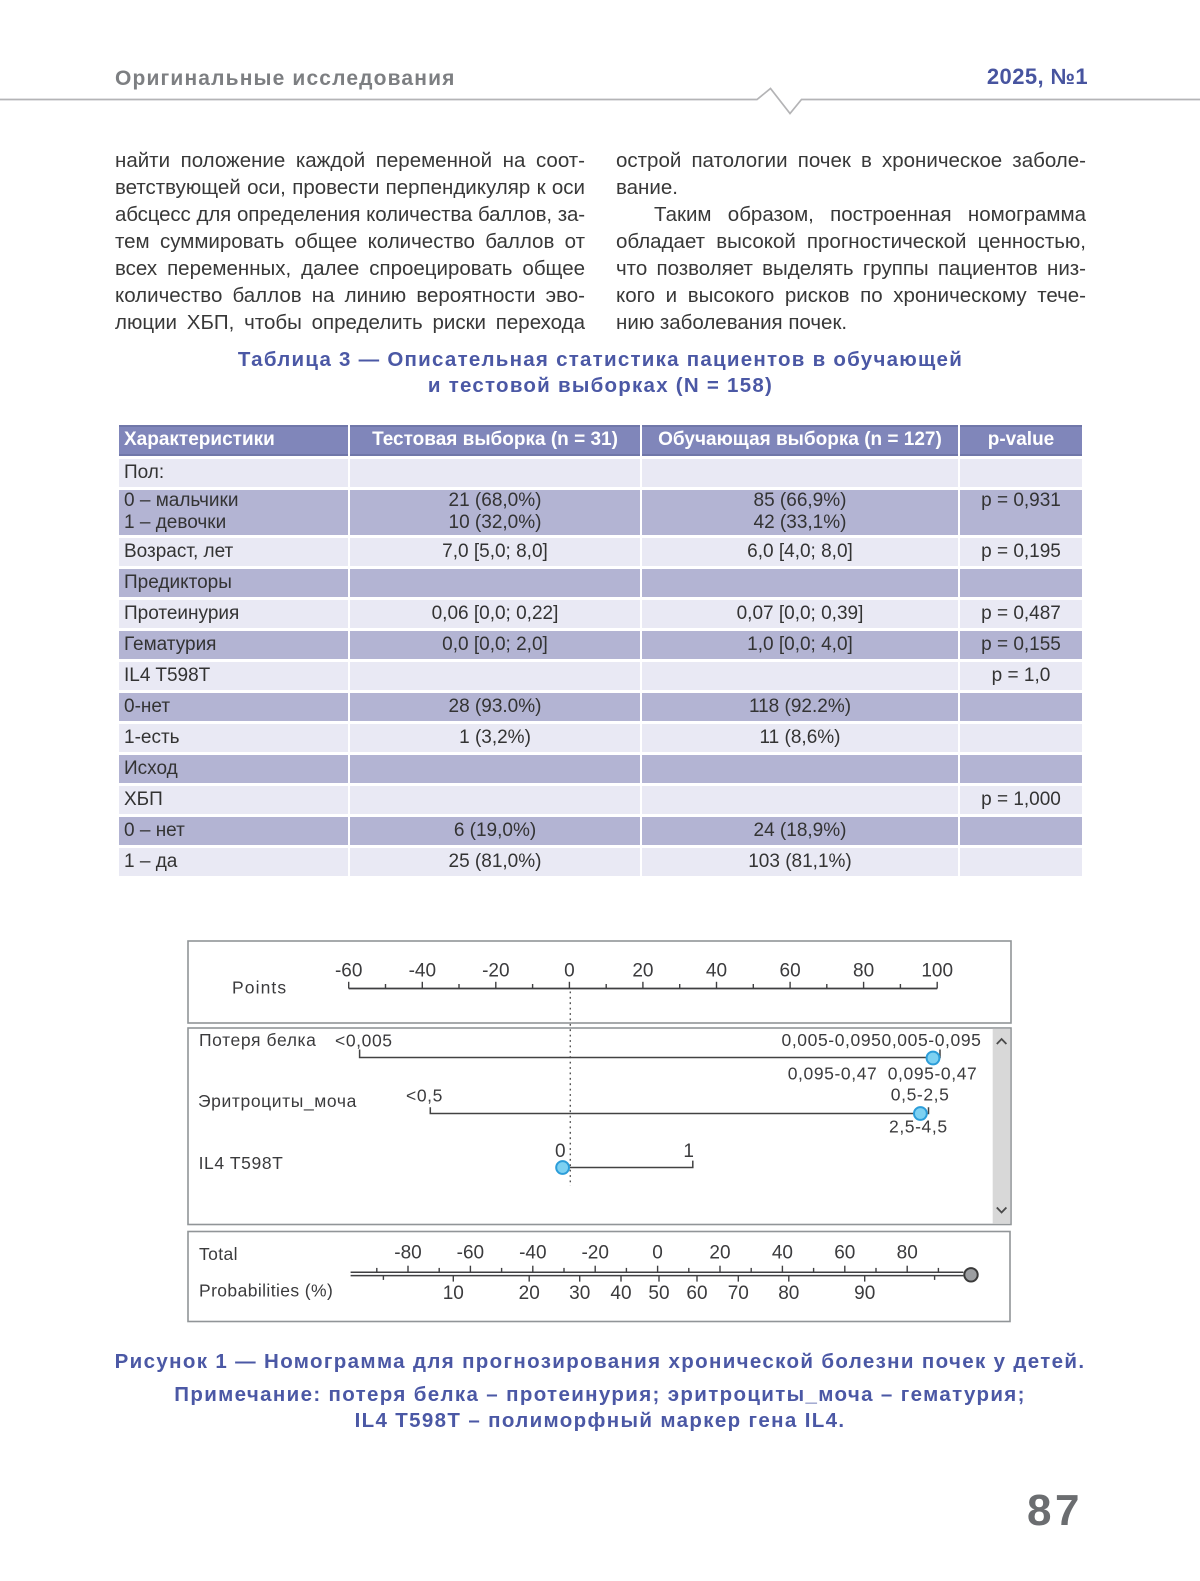 The width and height of the screenshot is (1200, 1581). Describe the element at coordinates (258, 1040) in the screenshot. I see `svg-text: Потеря белка` at that location.